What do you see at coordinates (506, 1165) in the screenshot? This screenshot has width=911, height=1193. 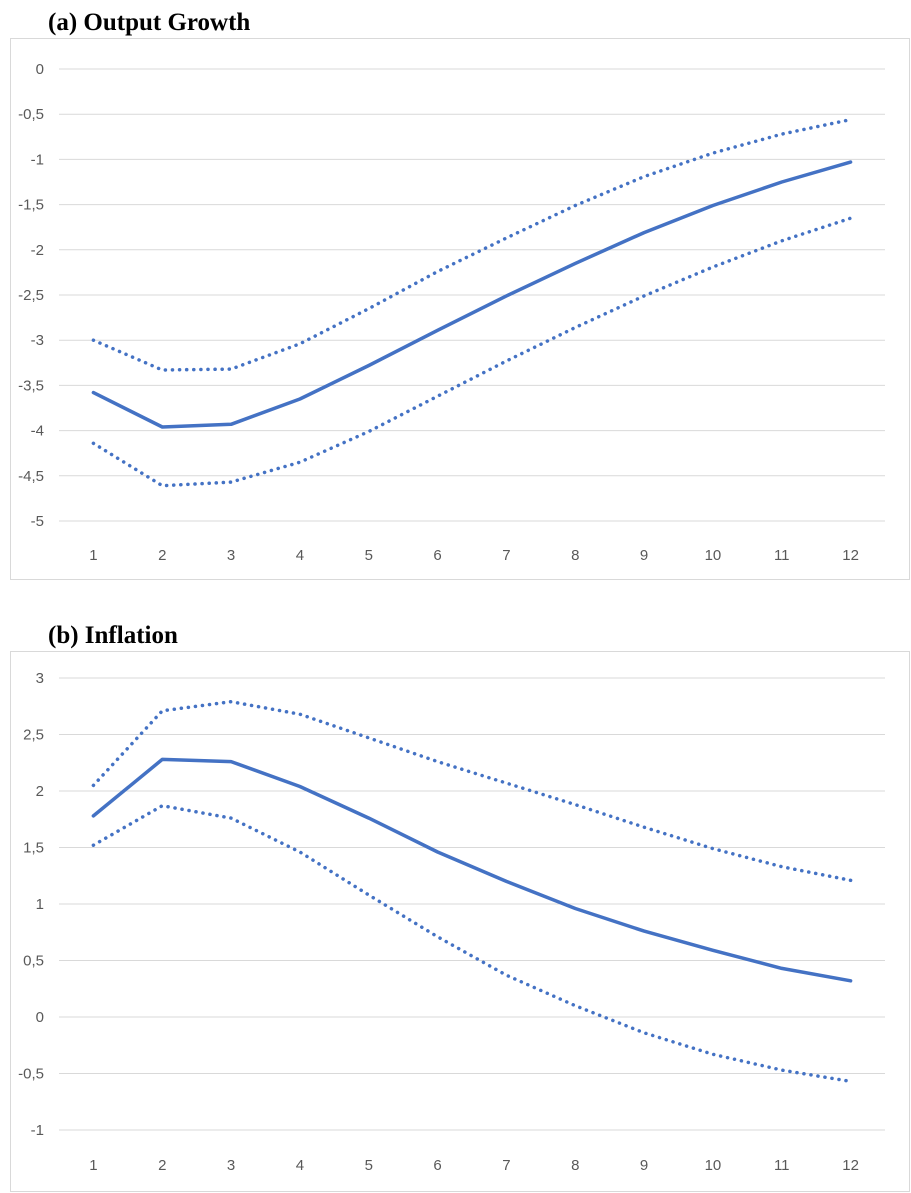 I see `chart-b-x-tick-label: 7` at bounding box center [506, 1165].